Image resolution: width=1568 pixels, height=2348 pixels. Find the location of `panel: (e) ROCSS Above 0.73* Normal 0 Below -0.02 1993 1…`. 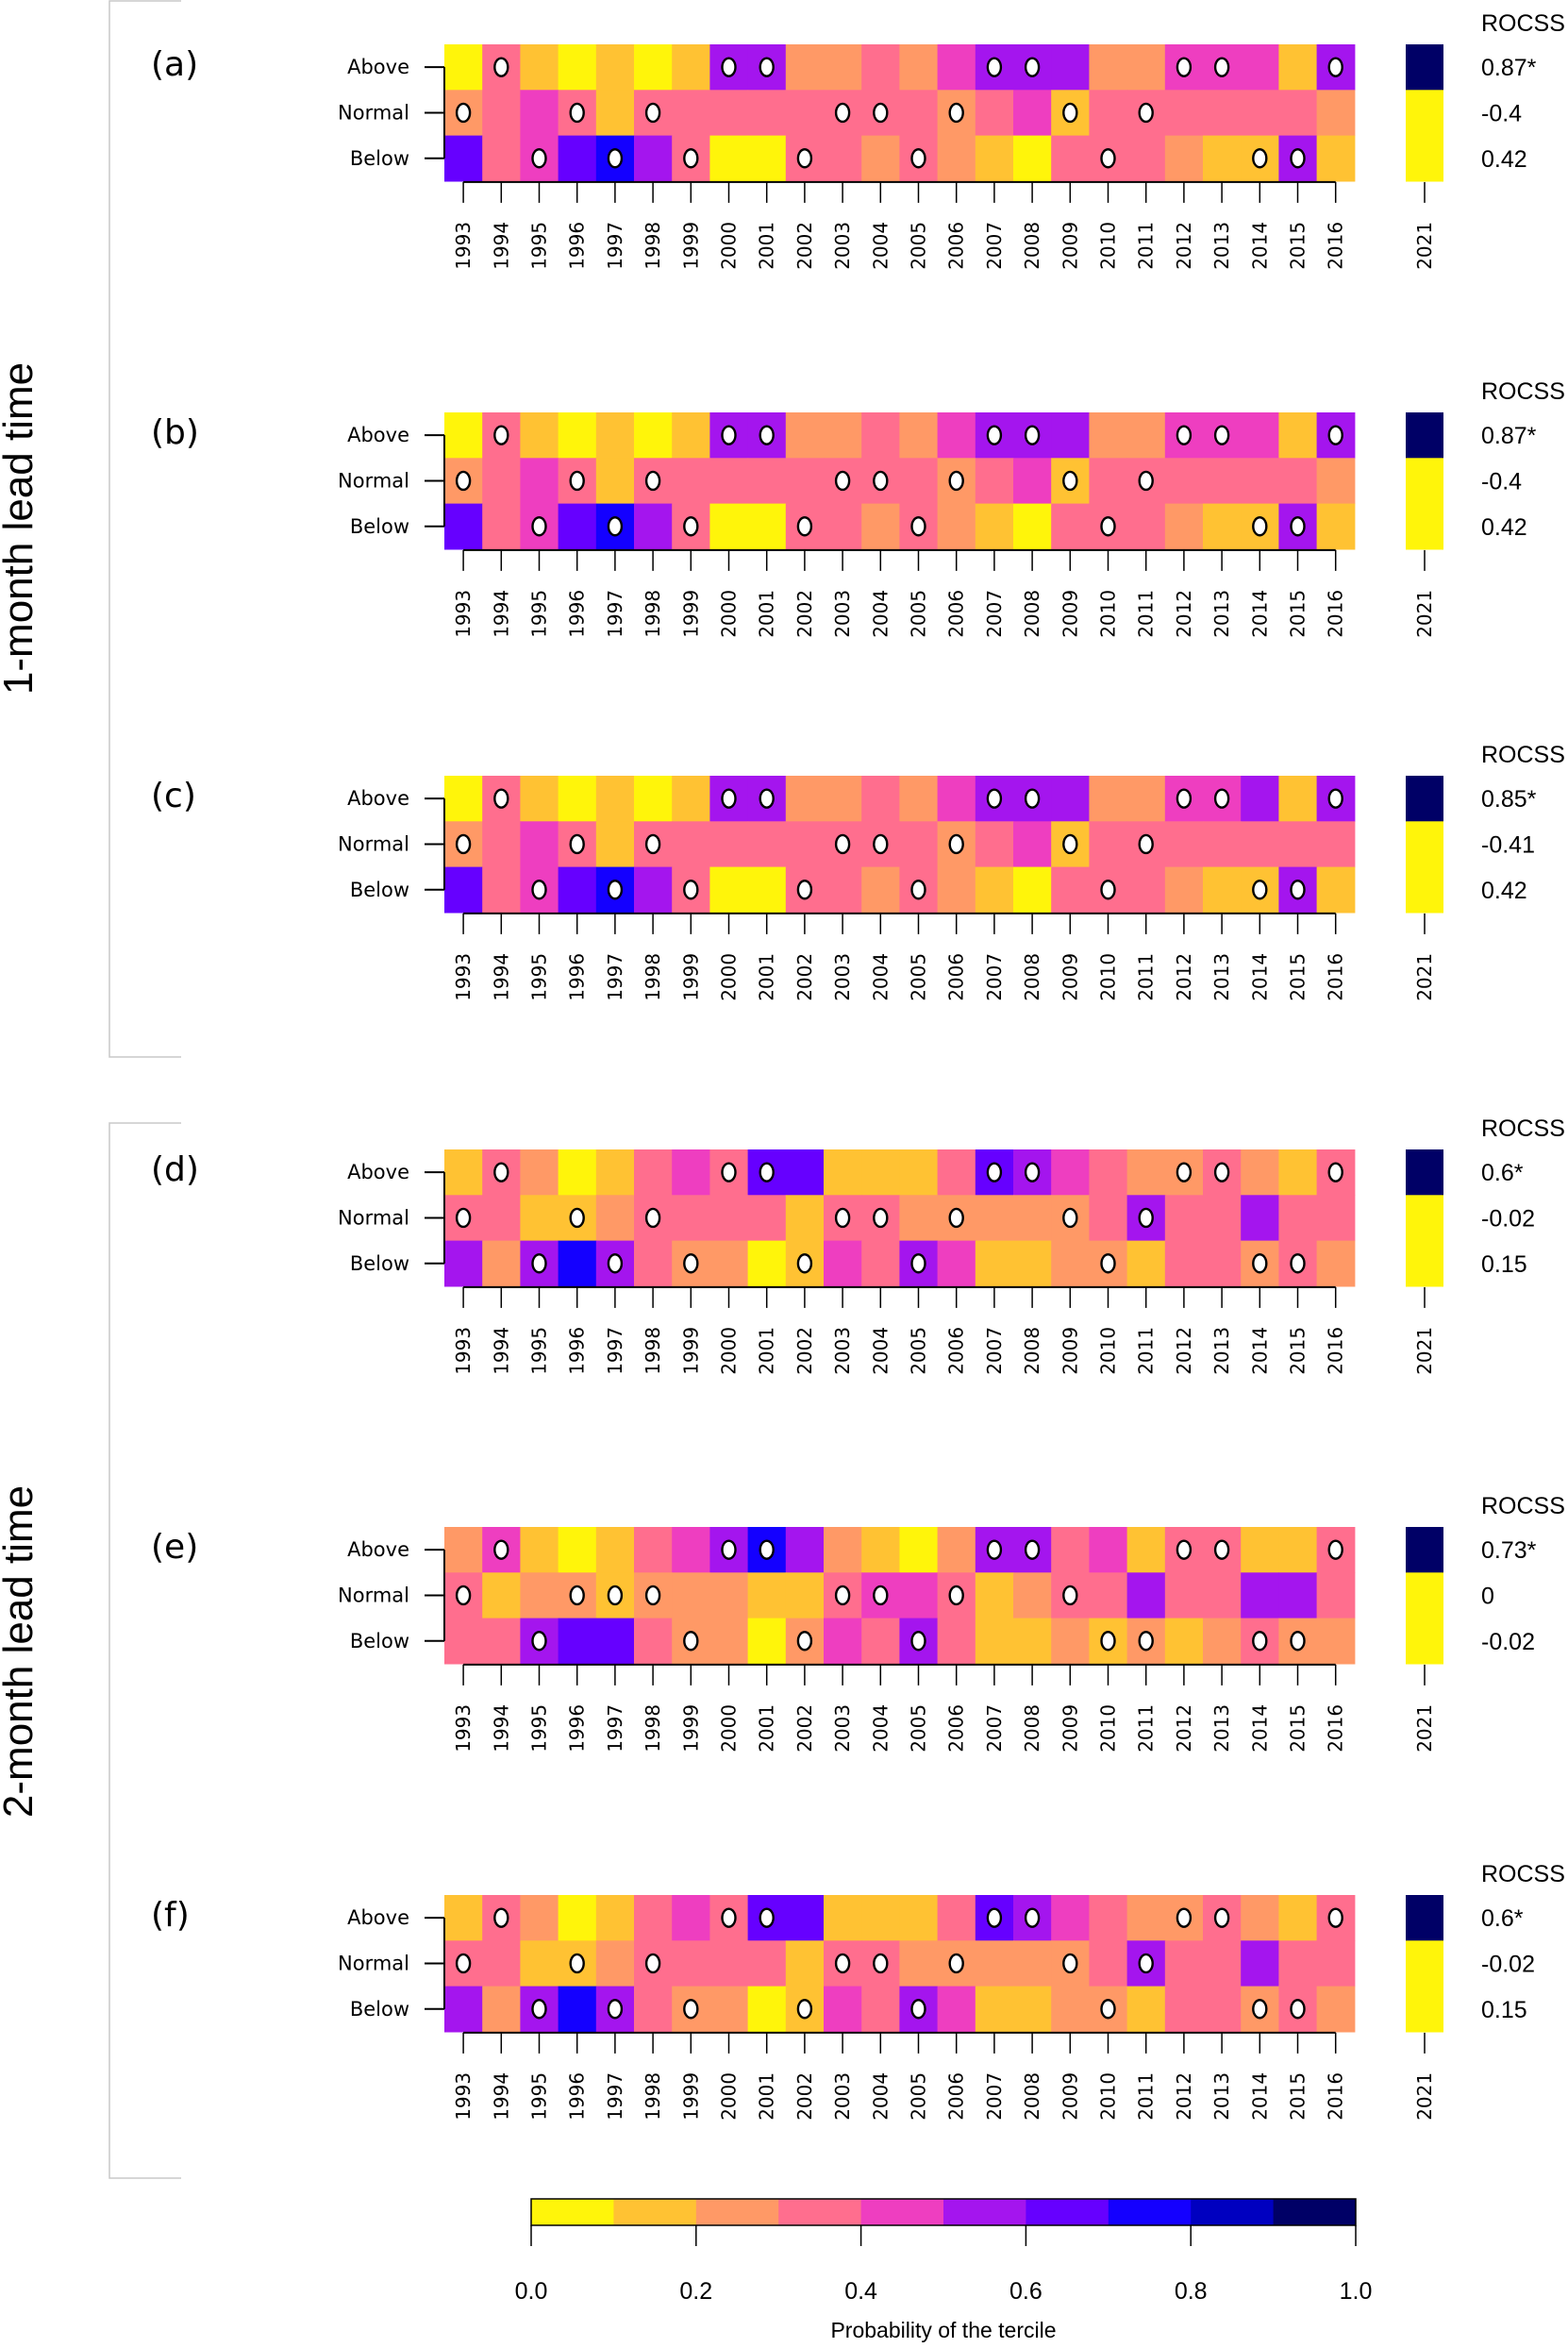

panel: (e) ROCSS Above 0.73* Normal 0 Below -0.02 1993 1… is located at coordinates (858, 1623).